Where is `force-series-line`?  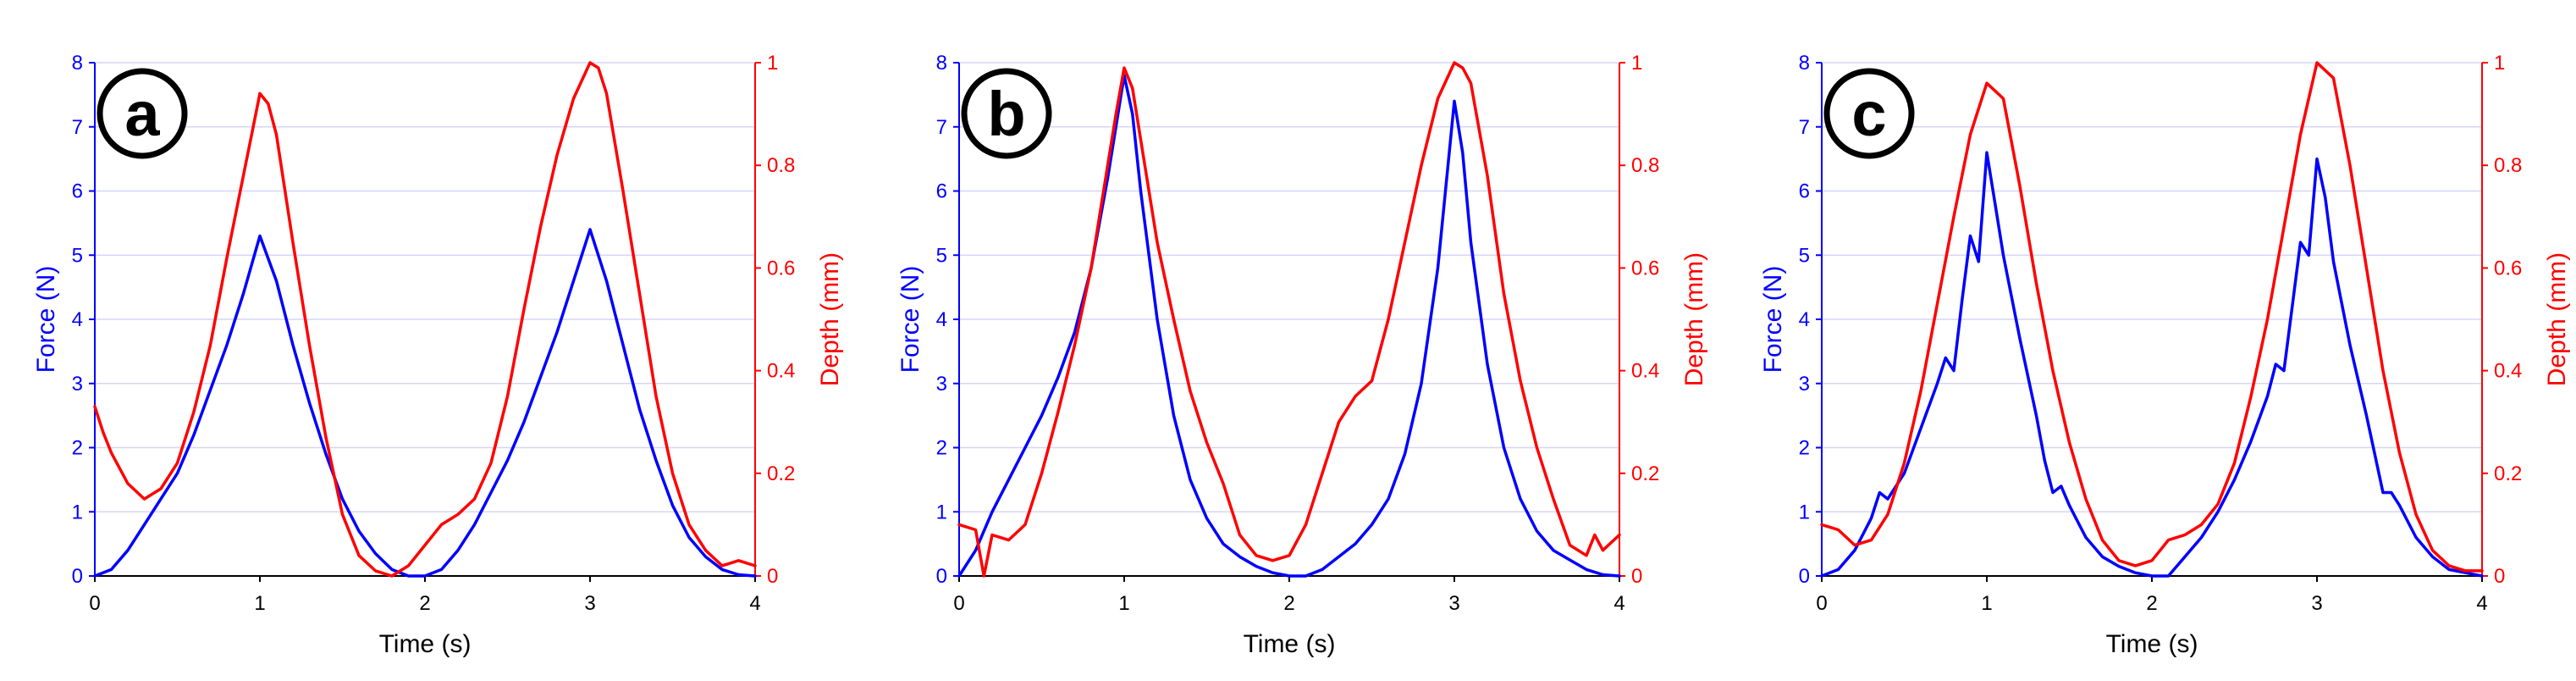
force-series-line is located at coordinates (425, 403).